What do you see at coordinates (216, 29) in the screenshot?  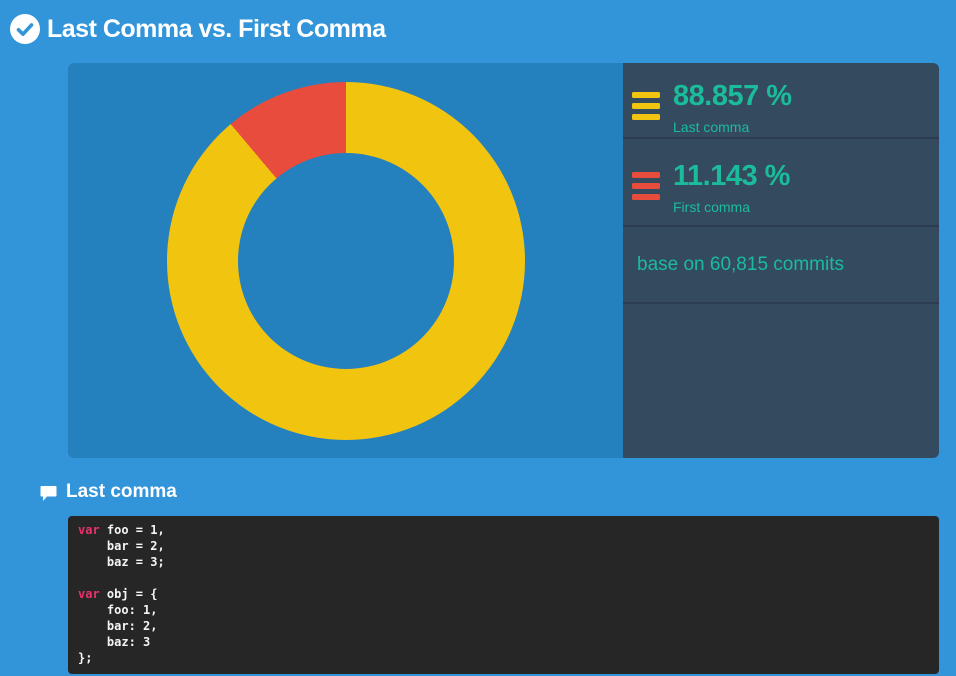 I see `page-title: Last Comma vs. First Comma` at bounding box center [216, 29].